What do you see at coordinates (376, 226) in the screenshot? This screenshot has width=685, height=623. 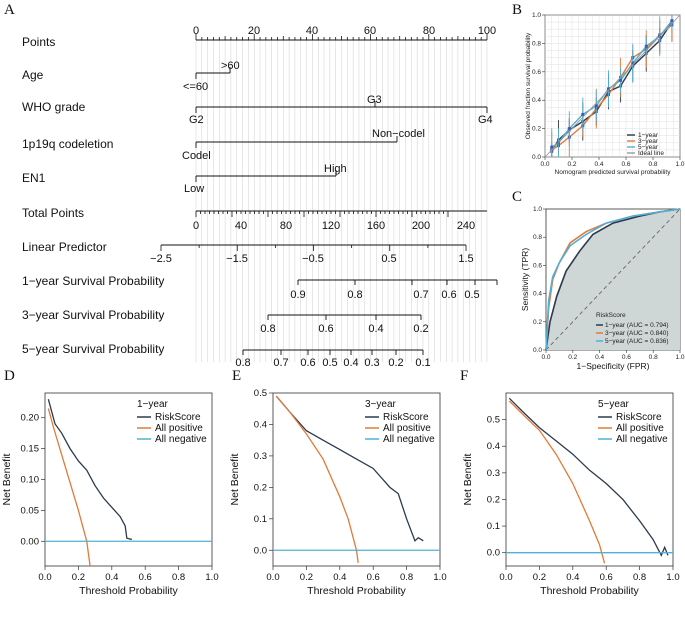 I see `total-tick-160: 160` at bounding box center [376, 226].